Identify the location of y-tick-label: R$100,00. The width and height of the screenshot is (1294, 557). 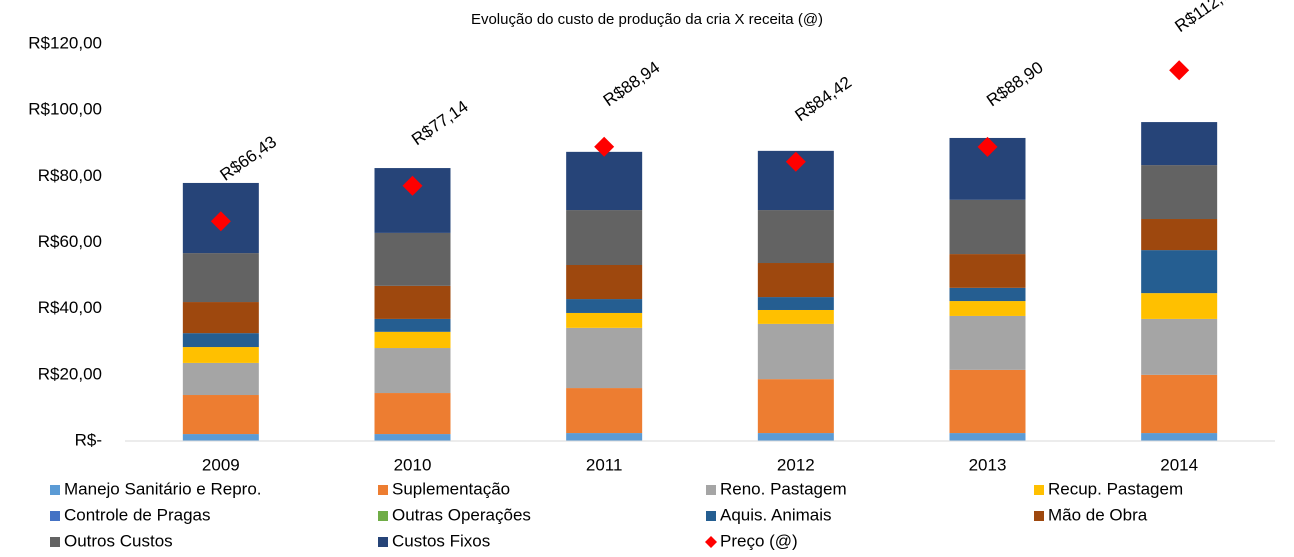
(65, 109).